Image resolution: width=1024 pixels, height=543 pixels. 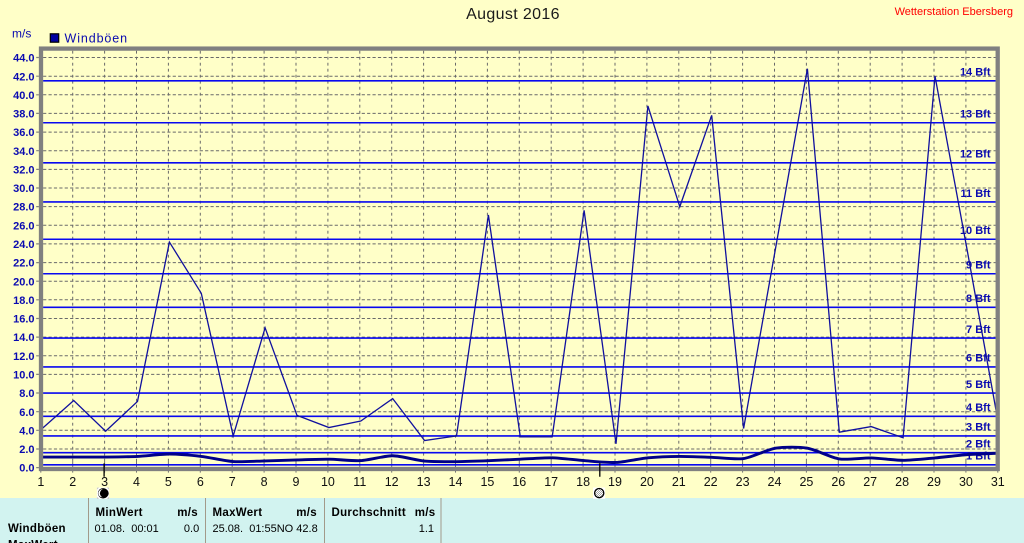 What do you see at coordinates (711, 482) in the screenshot?
I see `svg-text: 22` at bounding box center [711, 482].